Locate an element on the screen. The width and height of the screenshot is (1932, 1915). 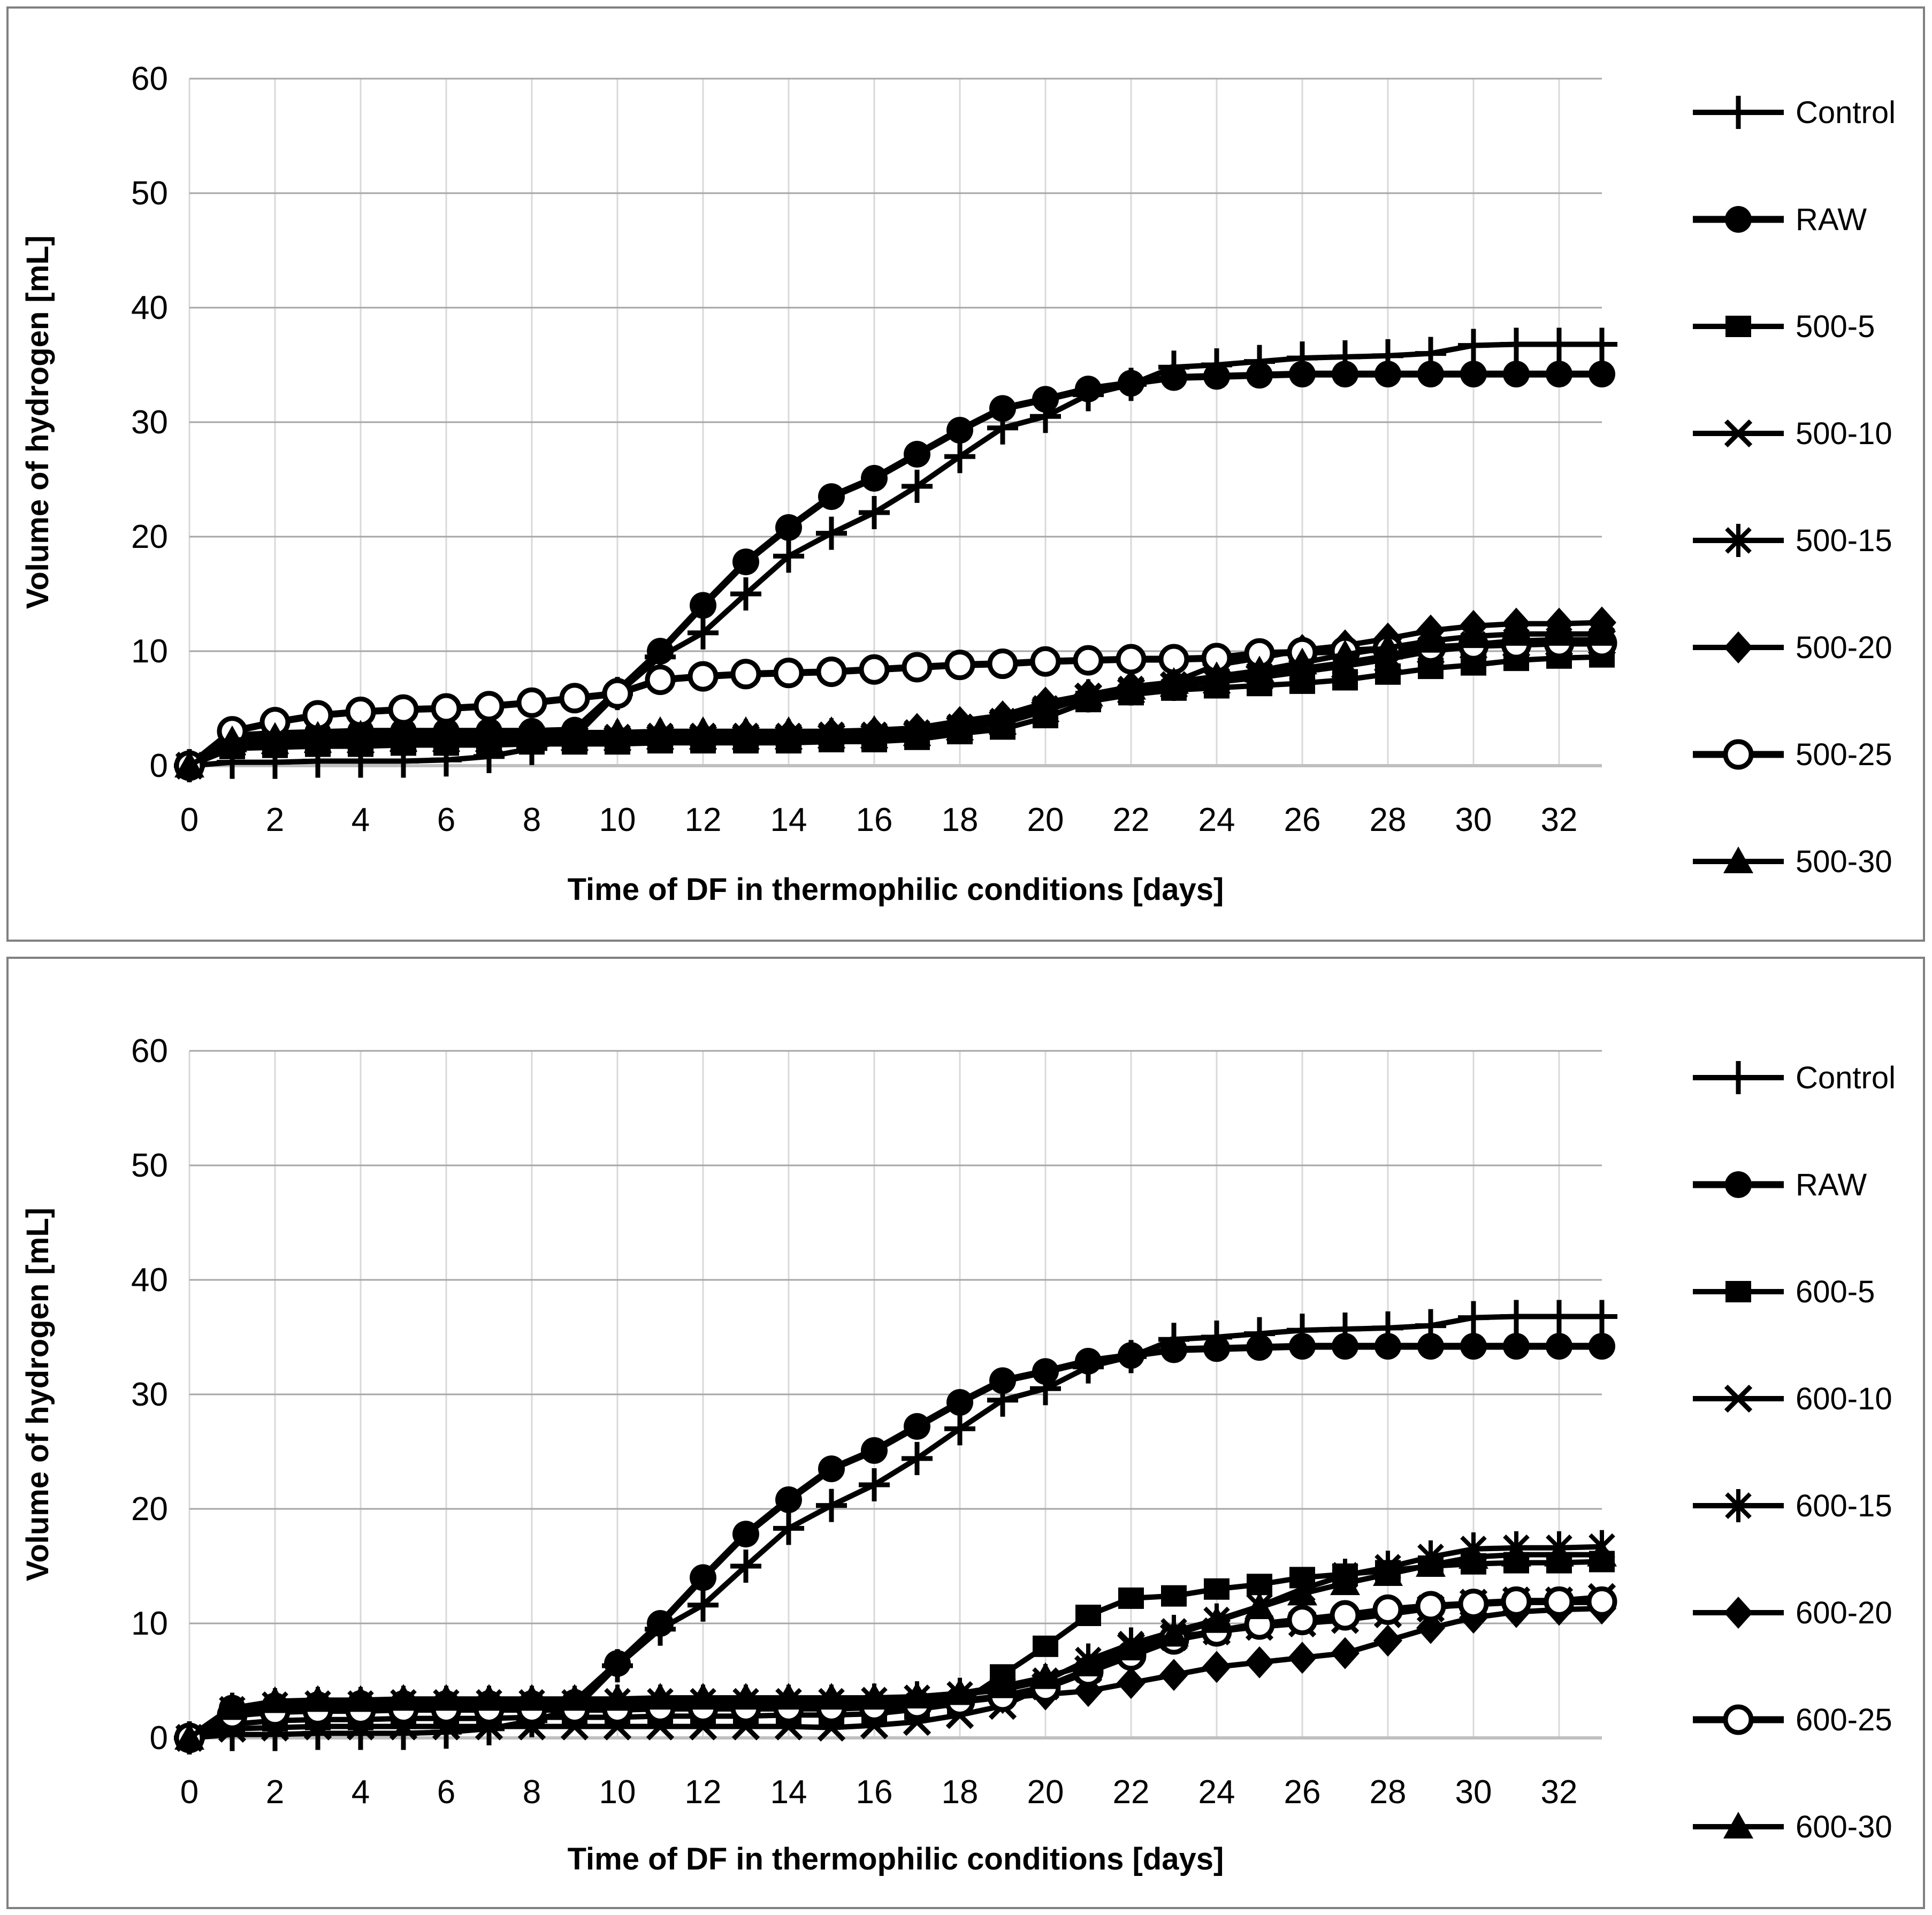
y-axis-title: Volume of hydrogen [mL] is located at coordinates (37, 1394).